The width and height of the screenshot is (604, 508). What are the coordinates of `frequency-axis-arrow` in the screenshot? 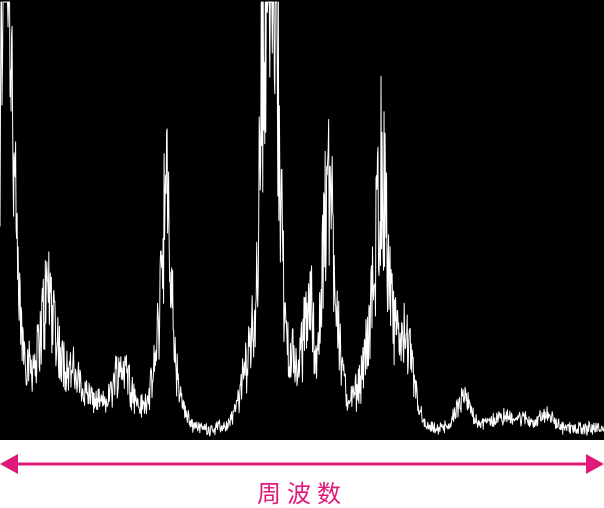 It's located at (302, 464).